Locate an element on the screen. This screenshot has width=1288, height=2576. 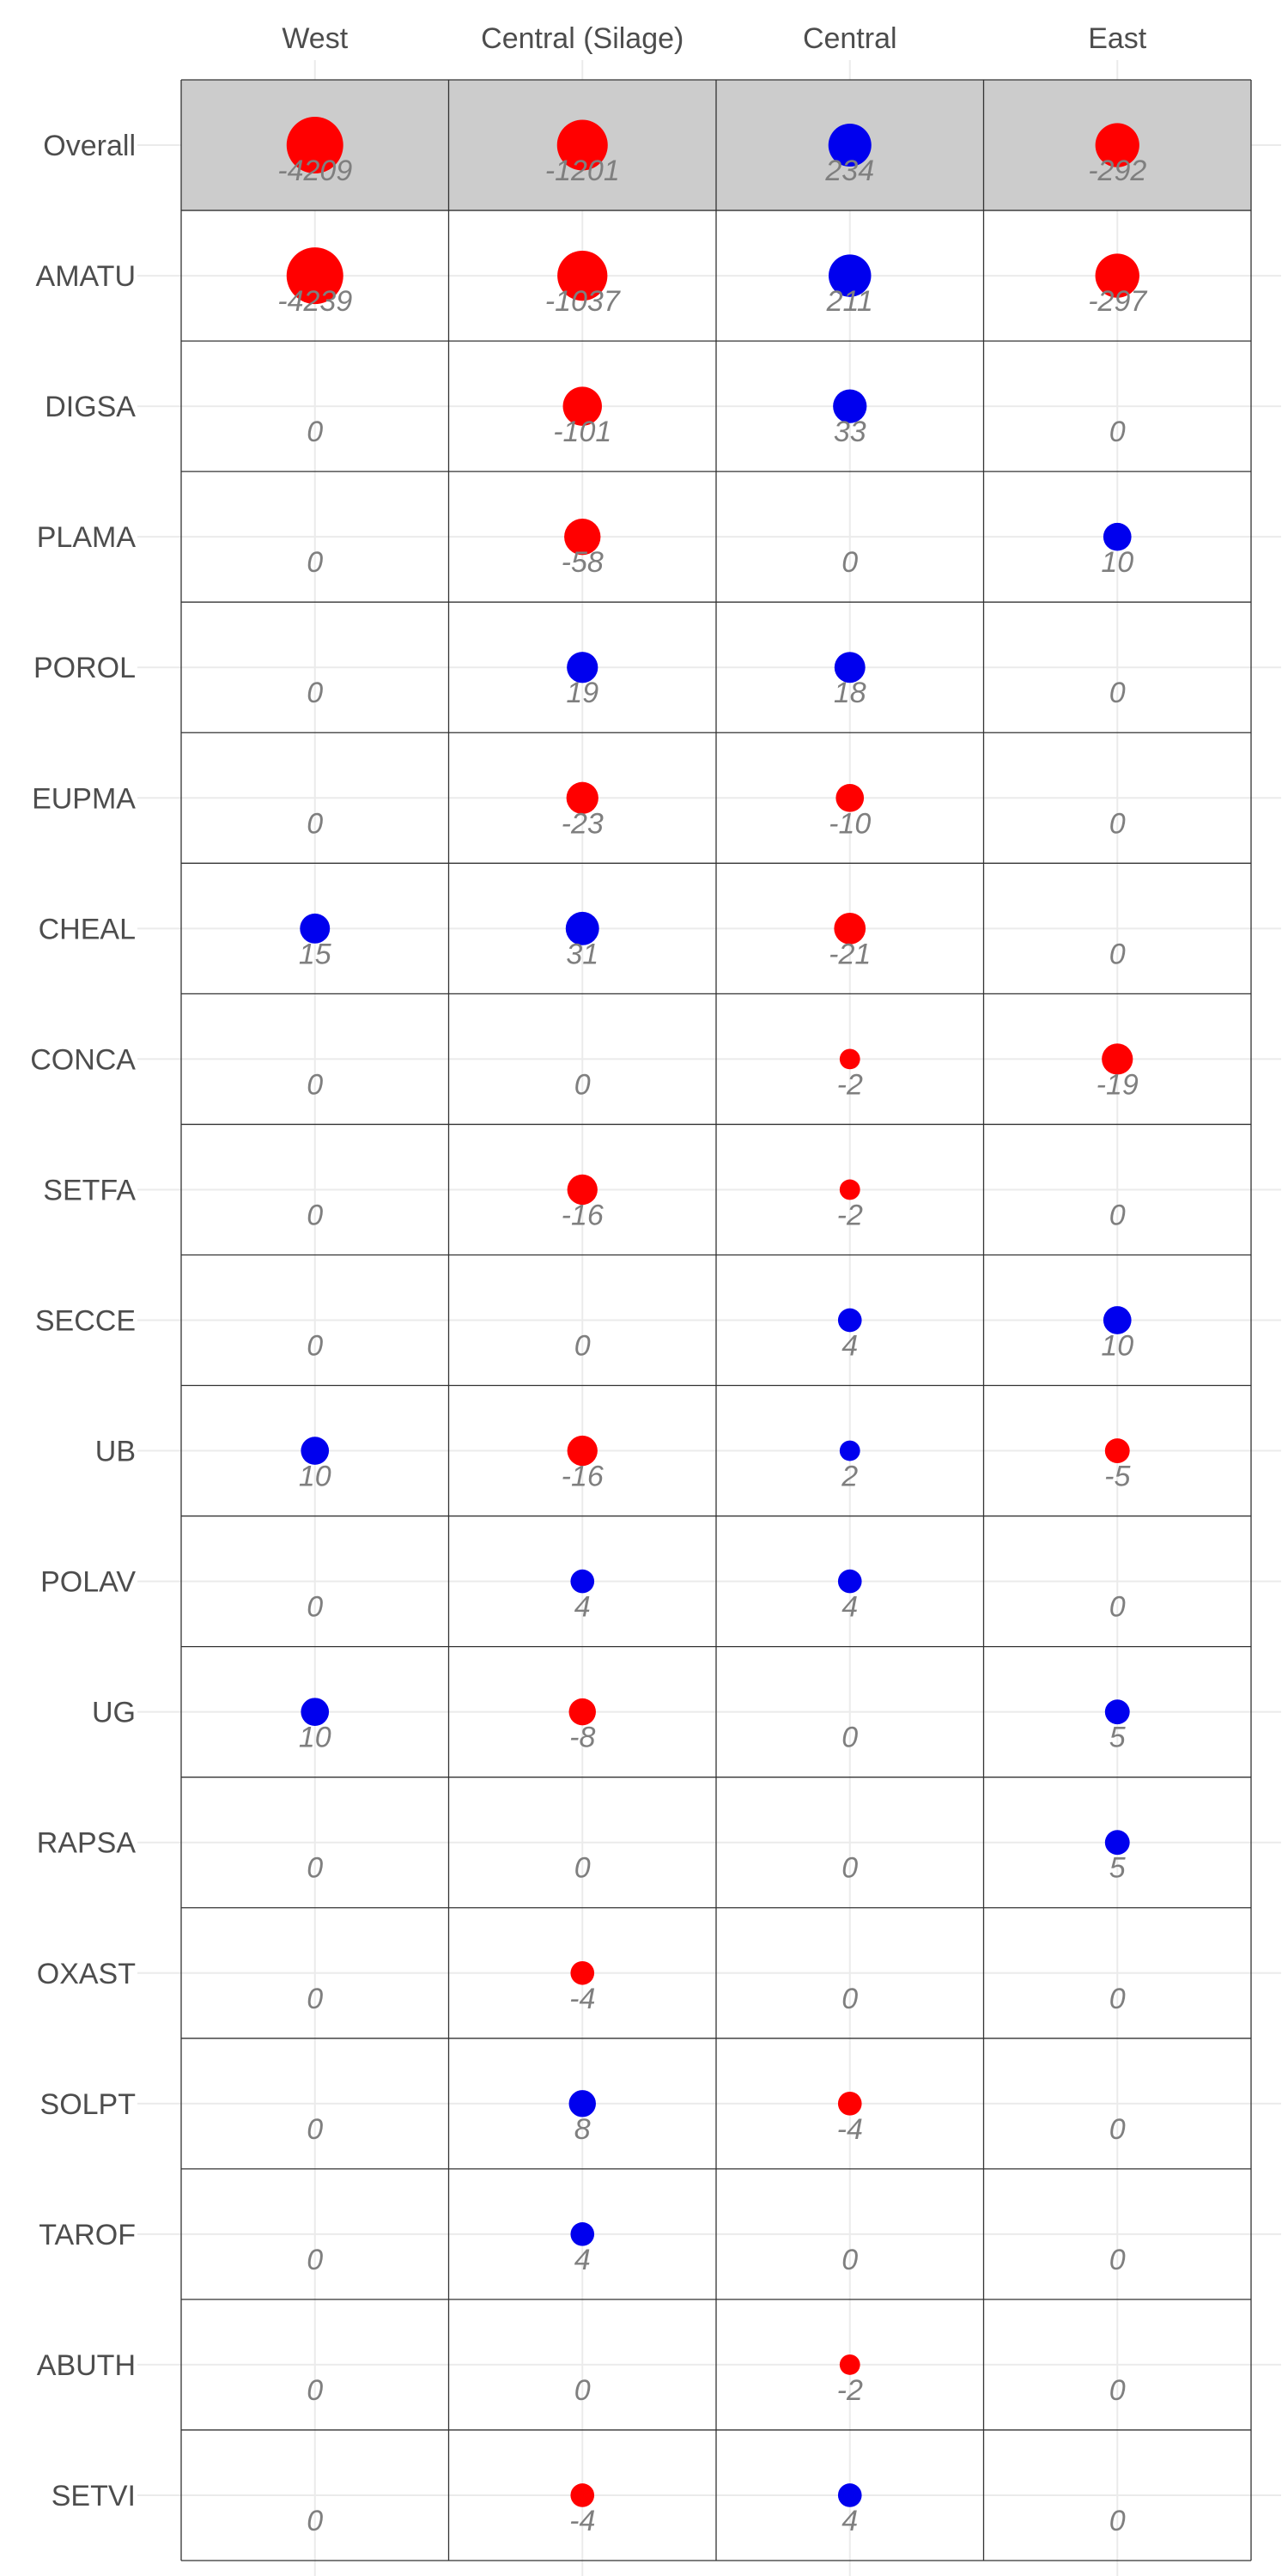
value-label: 15 is located at coordinates (315, 954).